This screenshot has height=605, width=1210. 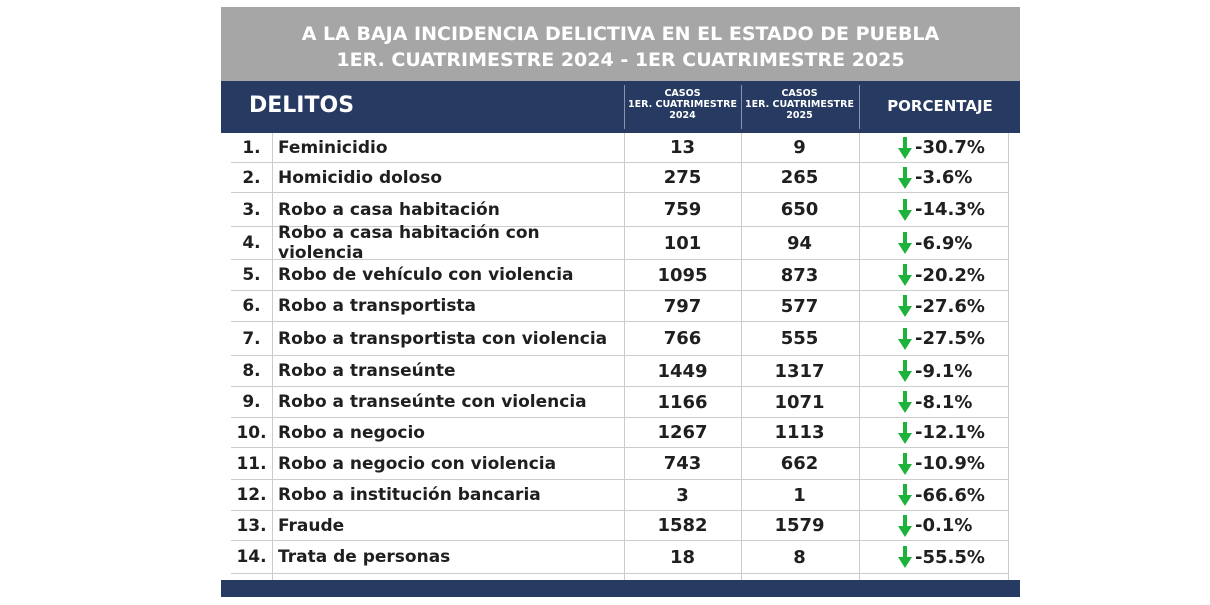 I want to click on cases-2025: 1071, so click(x=799, y=402).